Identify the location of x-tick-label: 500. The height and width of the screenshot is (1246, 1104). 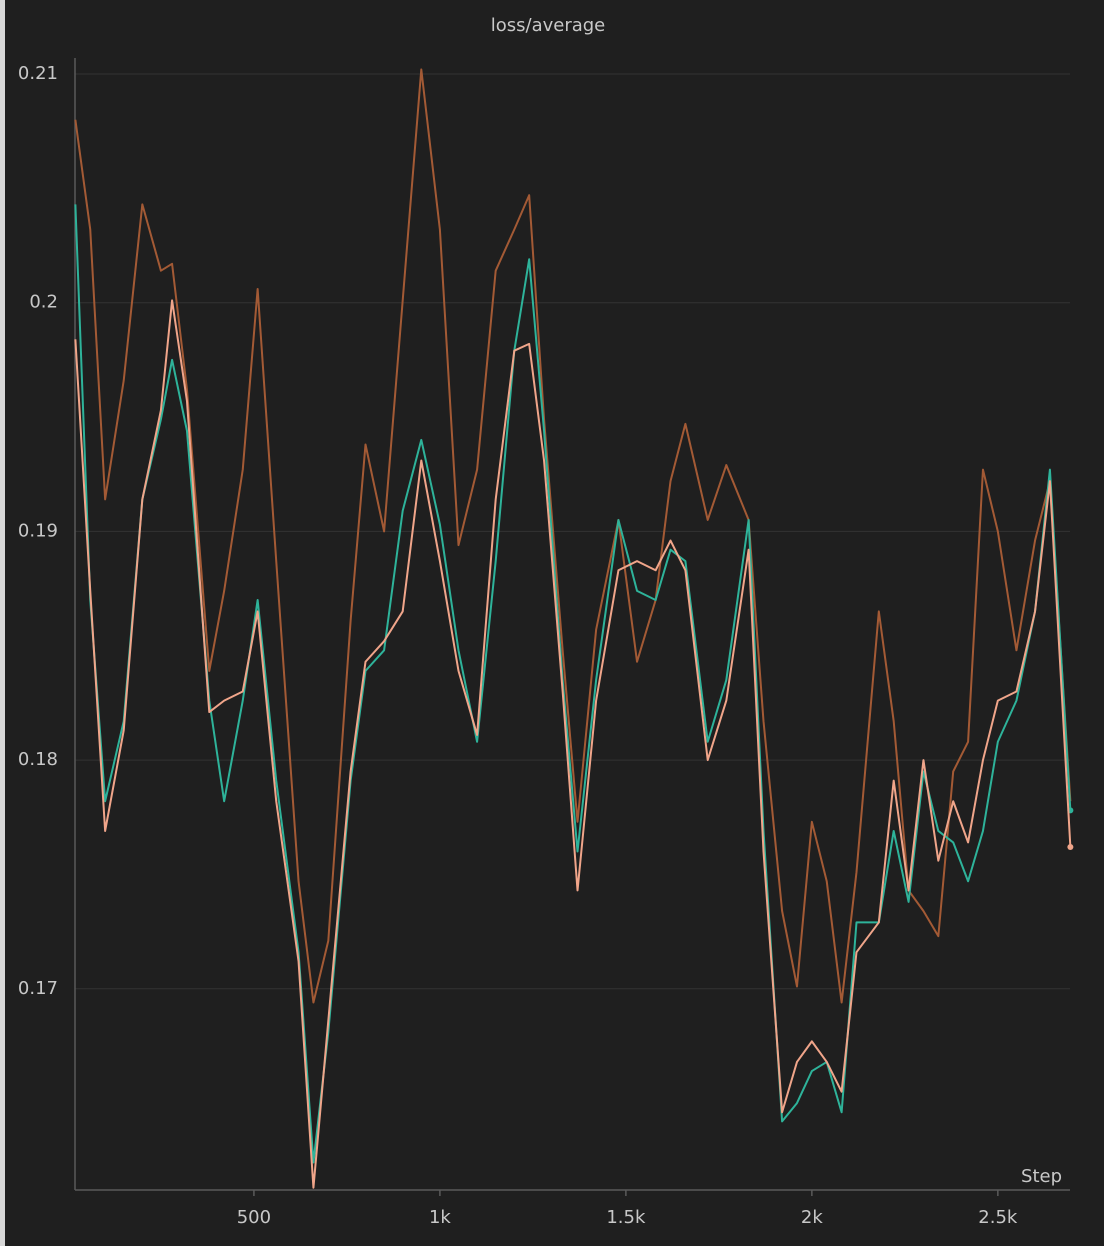
(254, 1217).